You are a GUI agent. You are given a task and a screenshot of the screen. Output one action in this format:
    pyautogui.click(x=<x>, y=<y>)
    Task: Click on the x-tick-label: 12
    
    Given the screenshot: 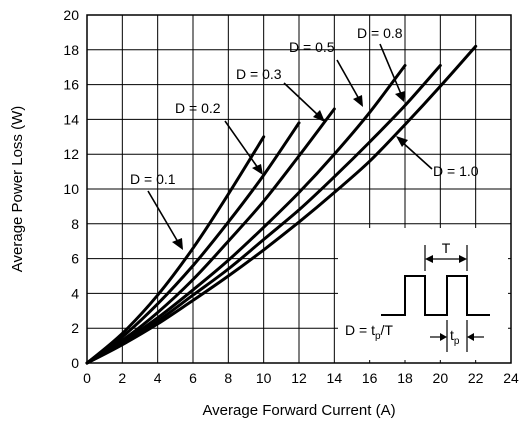 What is the action you would take?
    pyautogui.click(x=299, y=378)
    